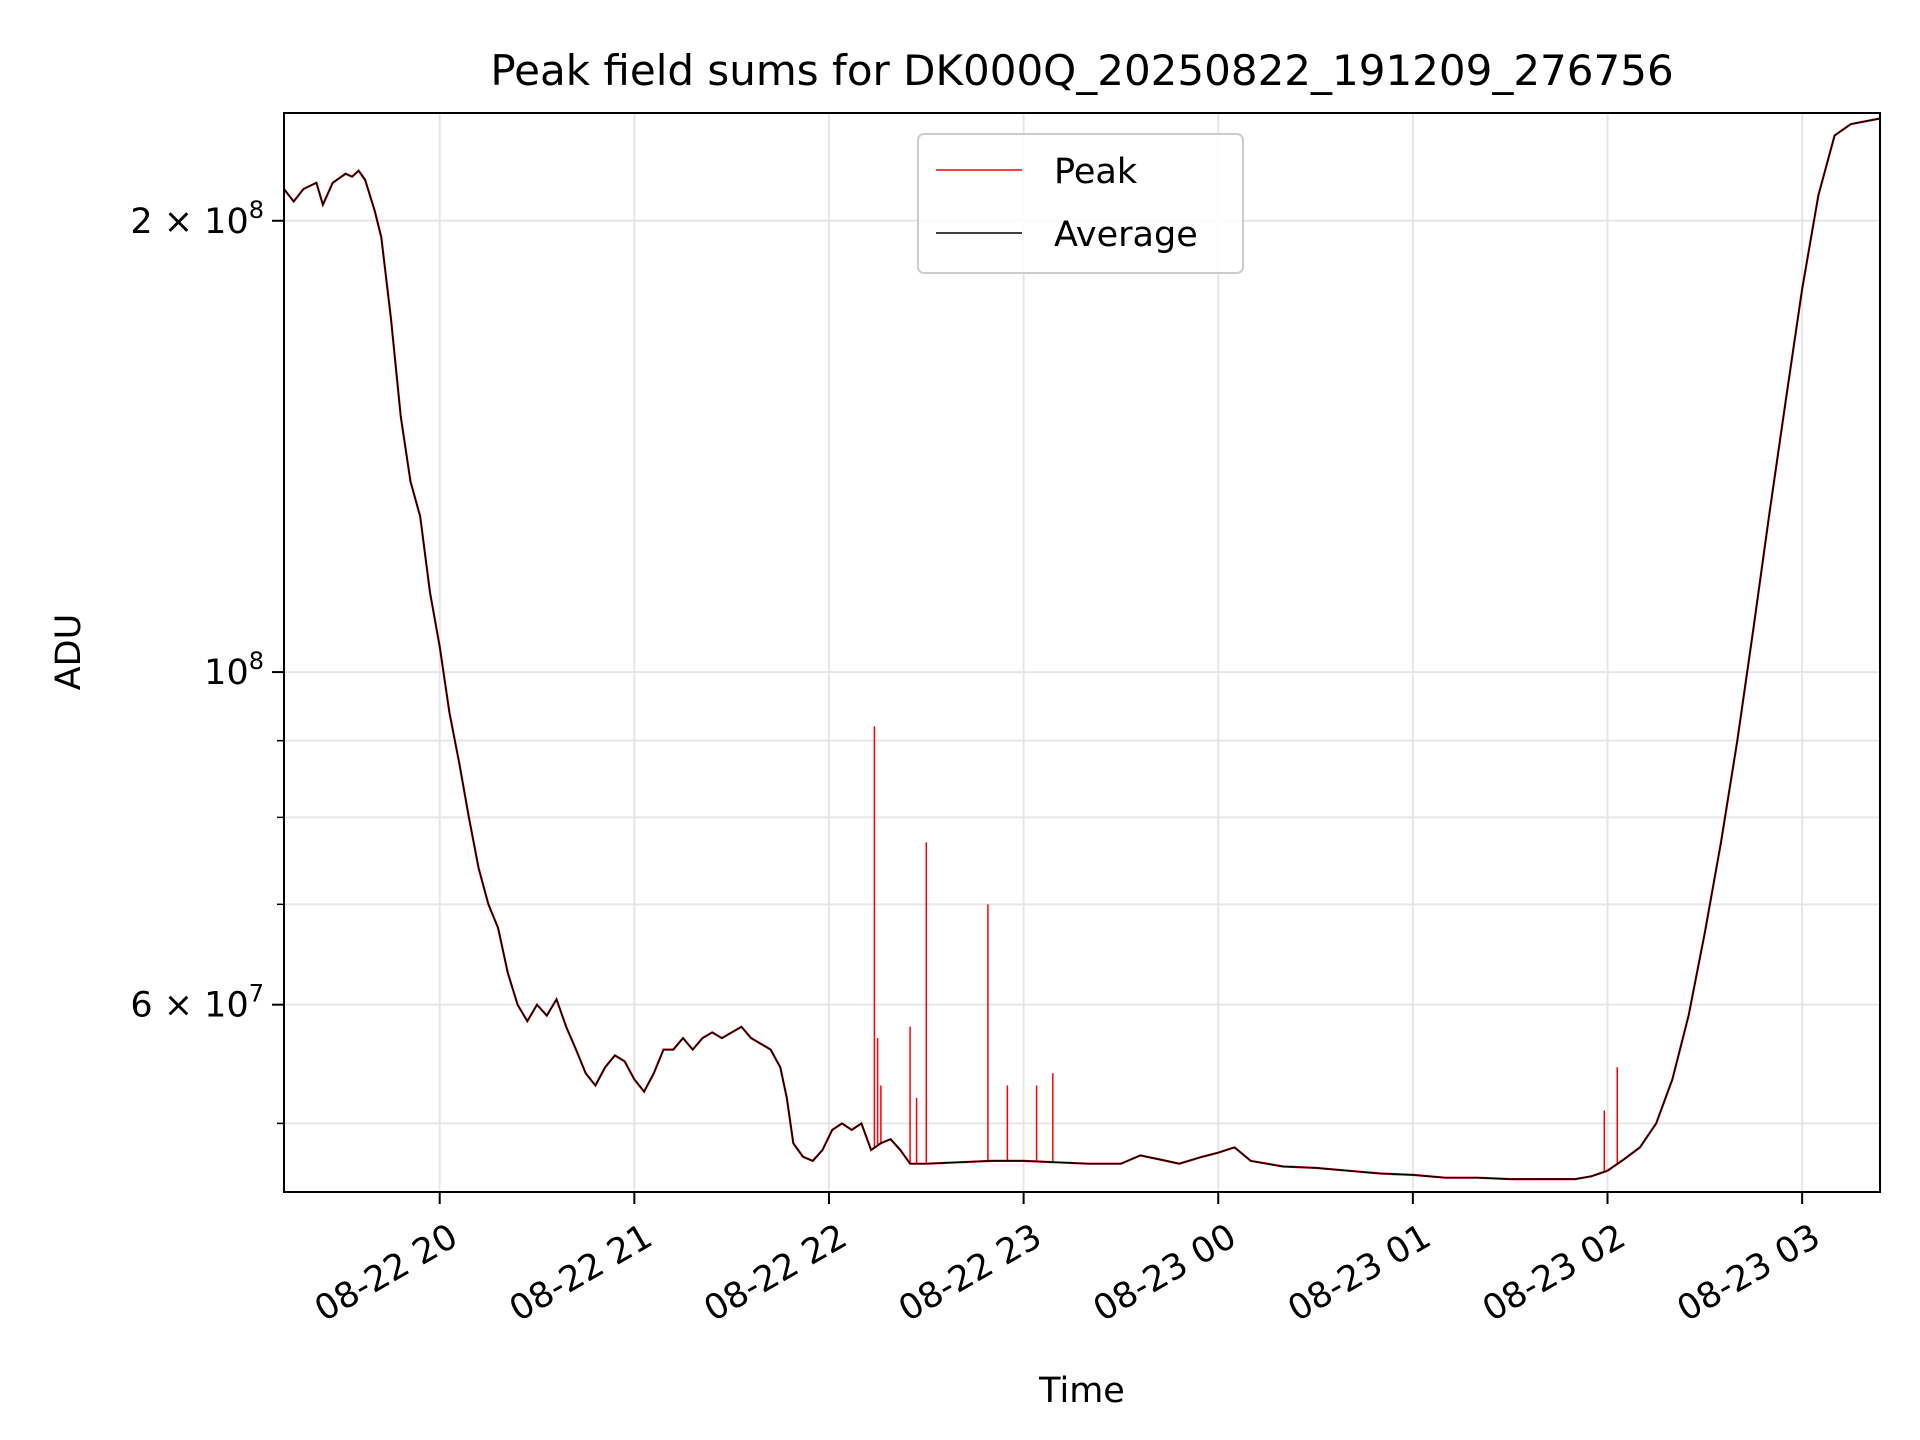  Describe the element at coordinates (1096, 172) in the screenshot. I see `legend-peak-label: Peak` at that location.